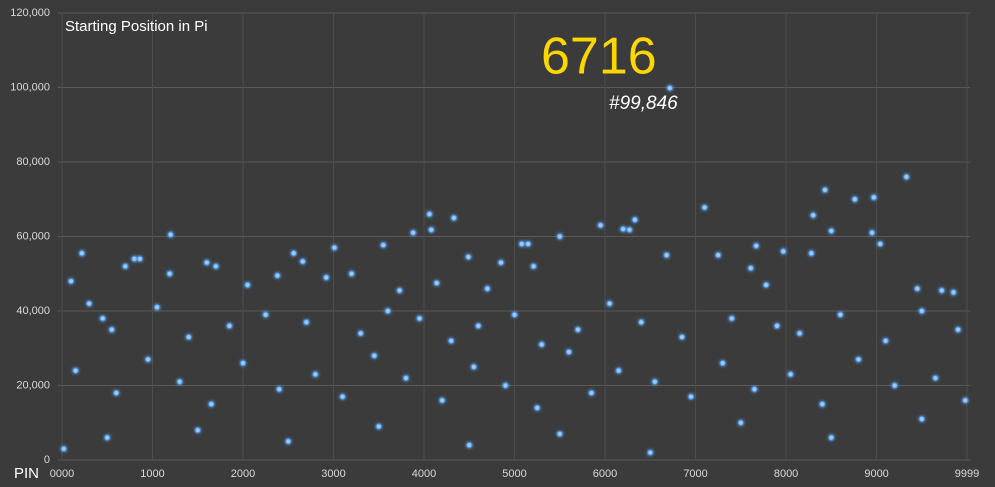 This screenshot has height=487, width=995. I want to click on y-tick-label: 20,000, so click(33, 385).